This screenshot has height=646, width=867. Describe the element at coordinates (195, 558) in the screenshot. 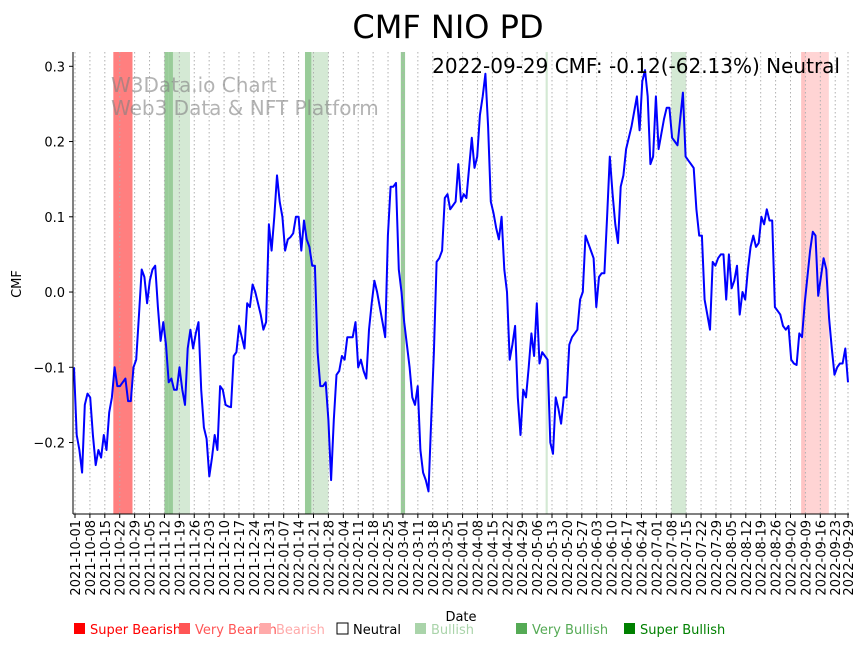

I see `x-tick-label: 2021-11-26` at that location.